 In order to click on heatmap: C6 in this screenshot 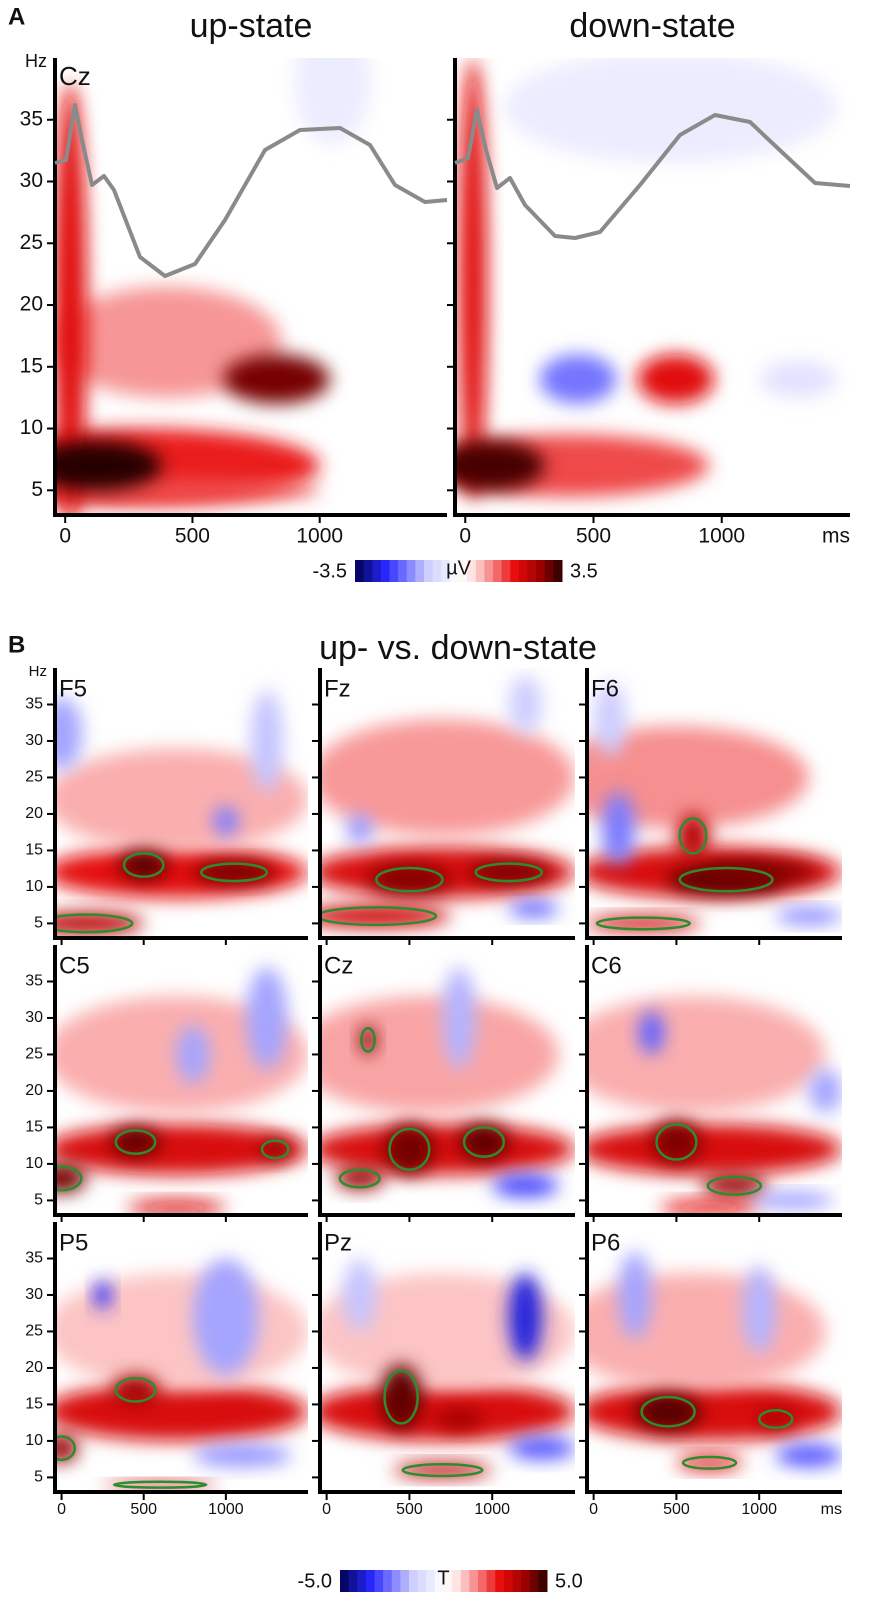, I will do `click(710, 1084)`.